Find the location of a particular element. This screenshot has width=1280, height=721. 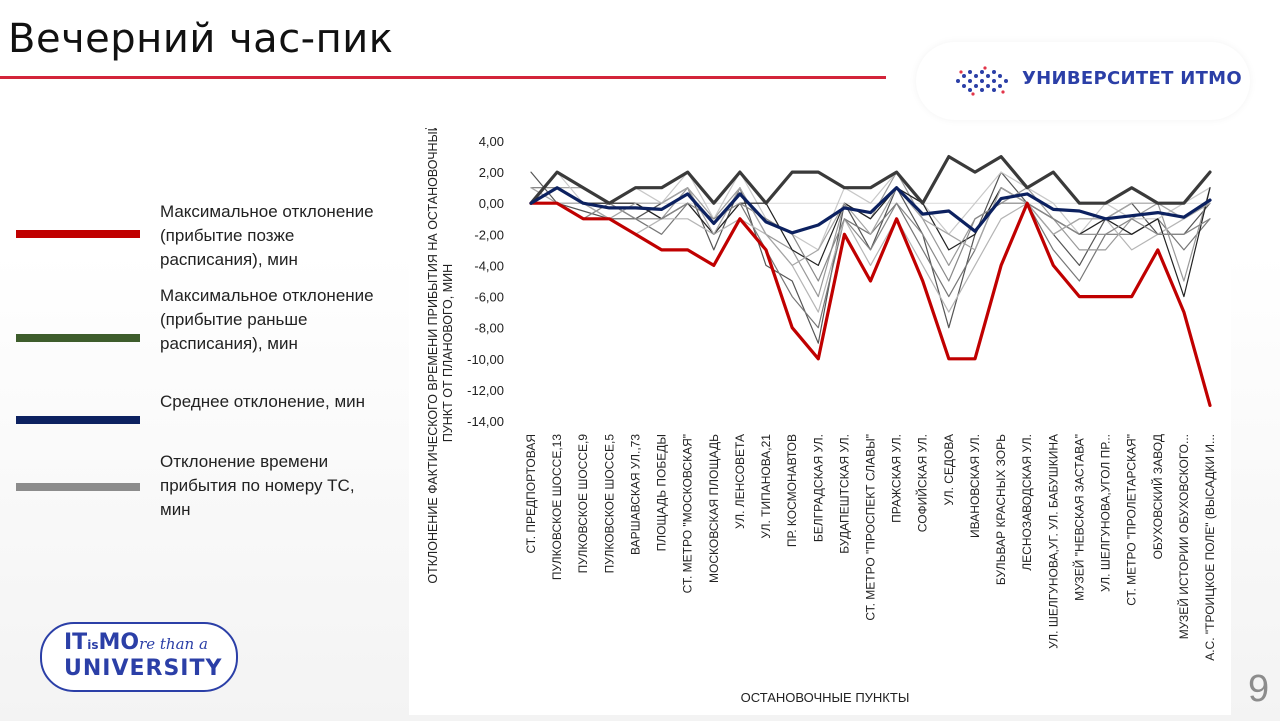

x-category-label: ЛЕСНОЗАВОДСКАЯ УЛ. is located at coordinates (1027, 502).